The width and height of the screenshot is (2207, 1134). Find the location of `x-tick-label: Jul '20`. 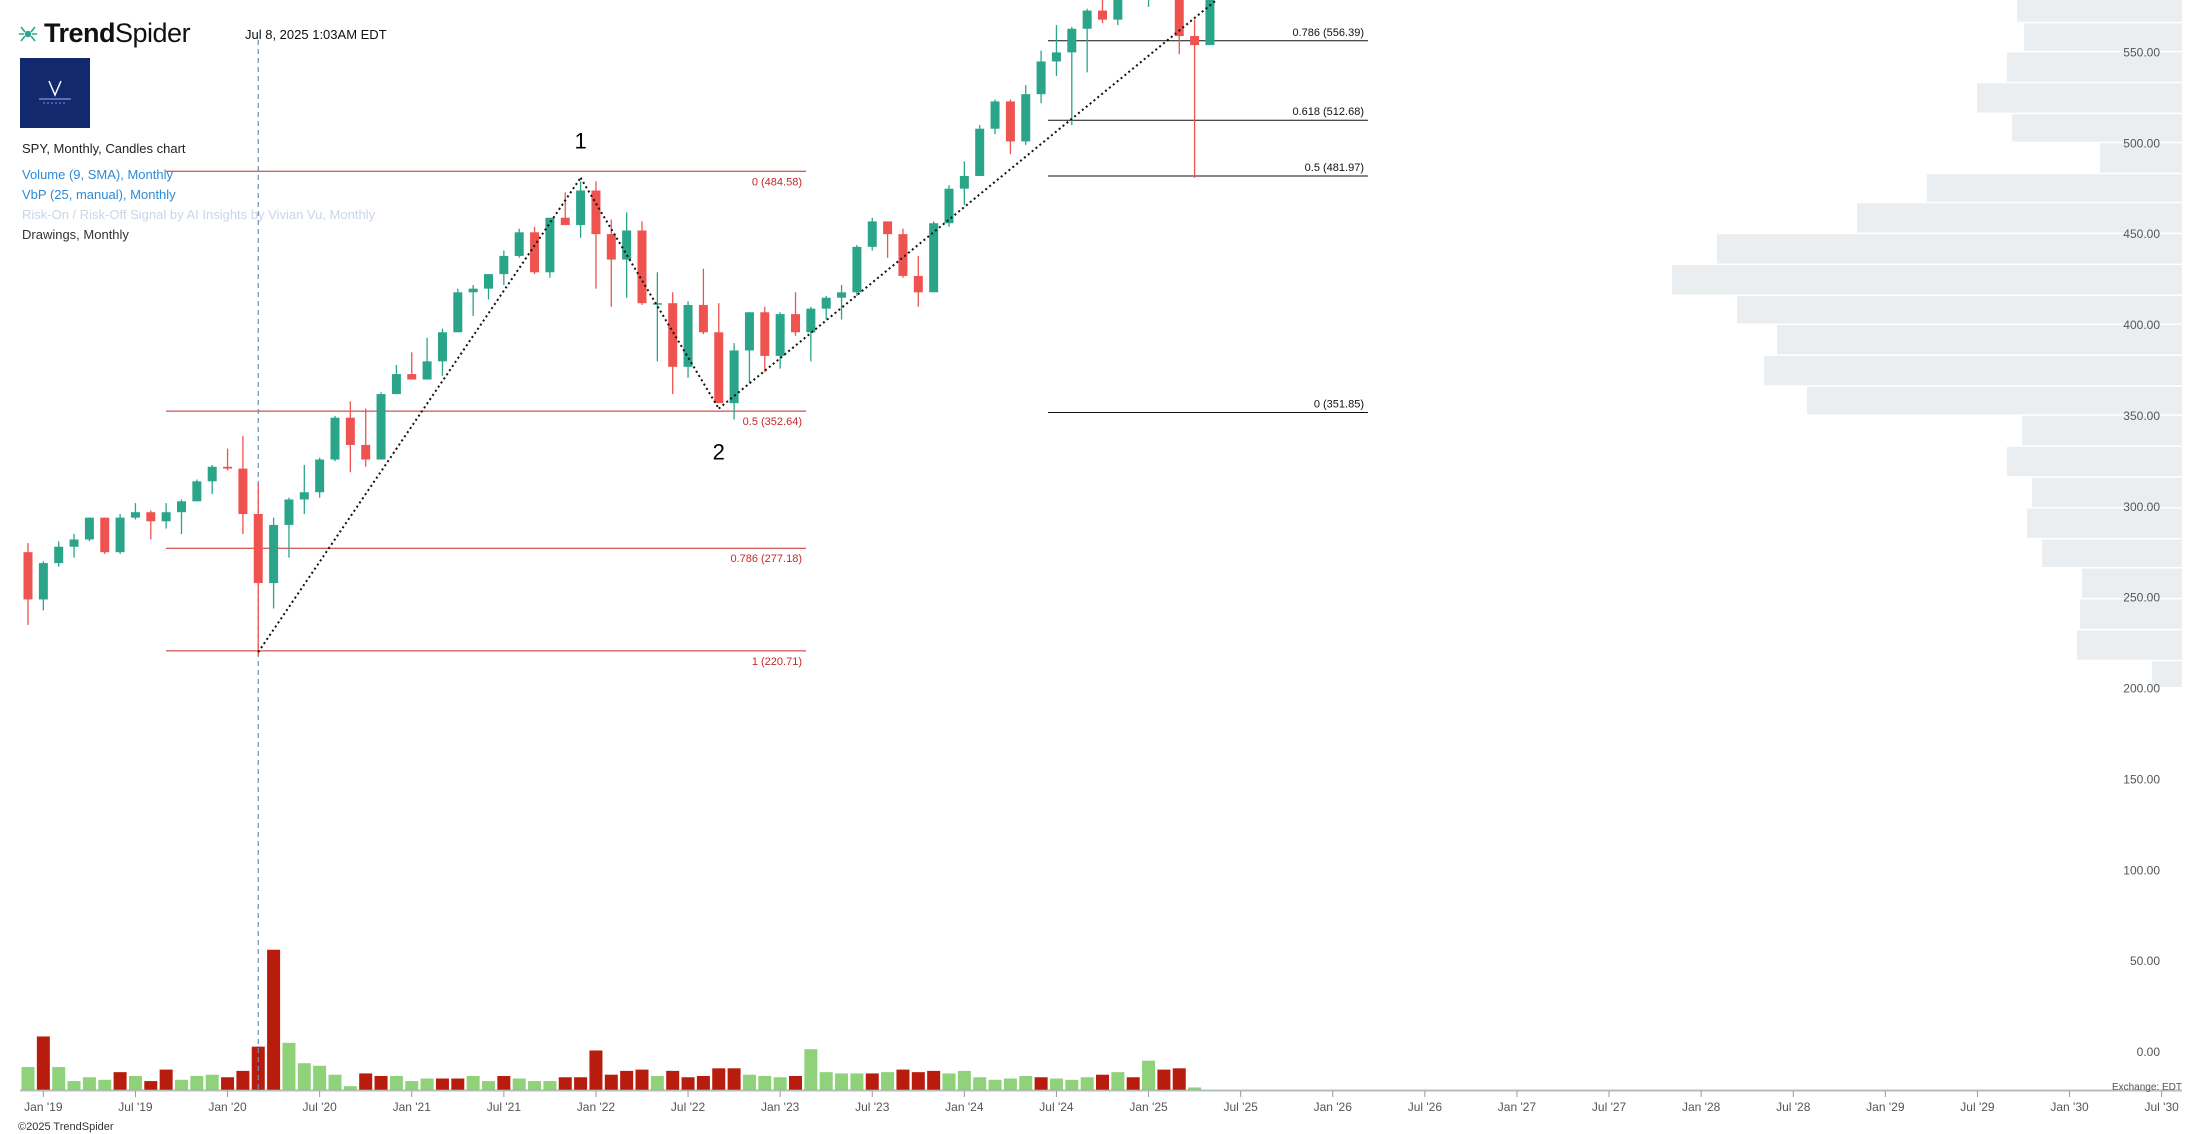

x-tick-label: Jul '20 is located at coordinates (319, 1107).